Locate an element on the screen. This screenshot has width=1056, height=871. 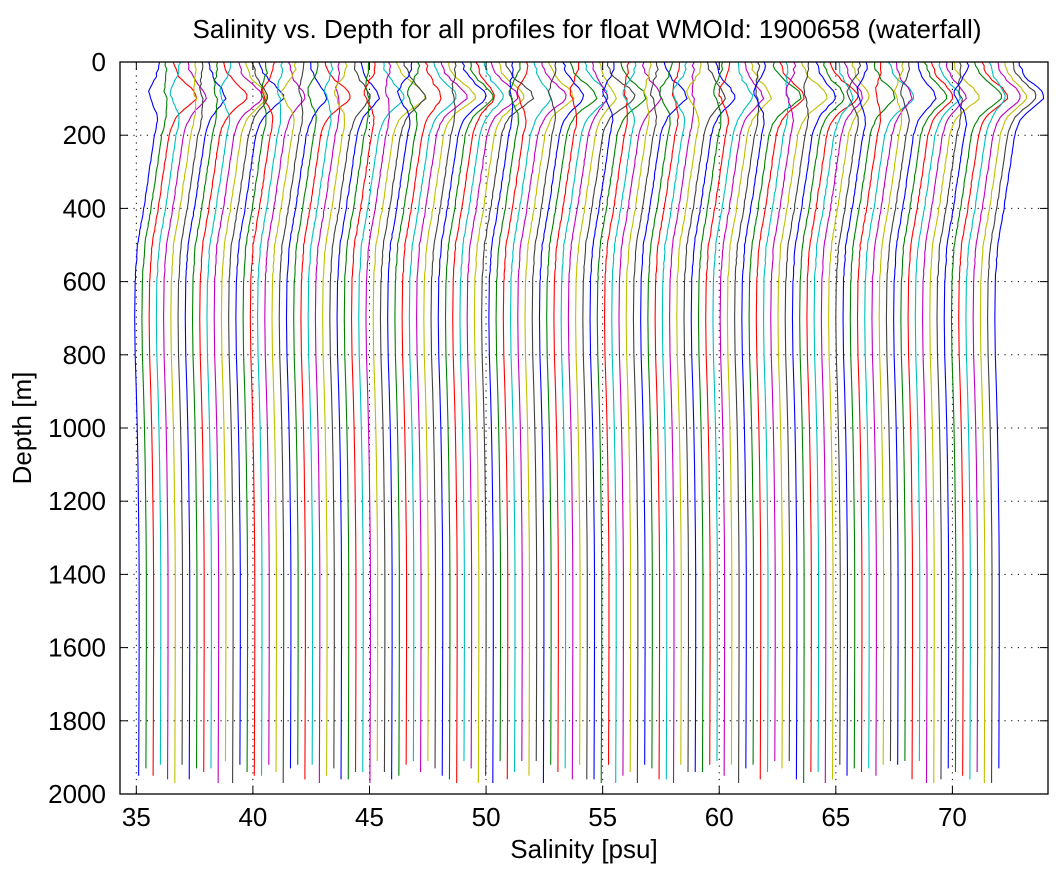
y-tick-label: 1000 is located at coordinates (77, 428).